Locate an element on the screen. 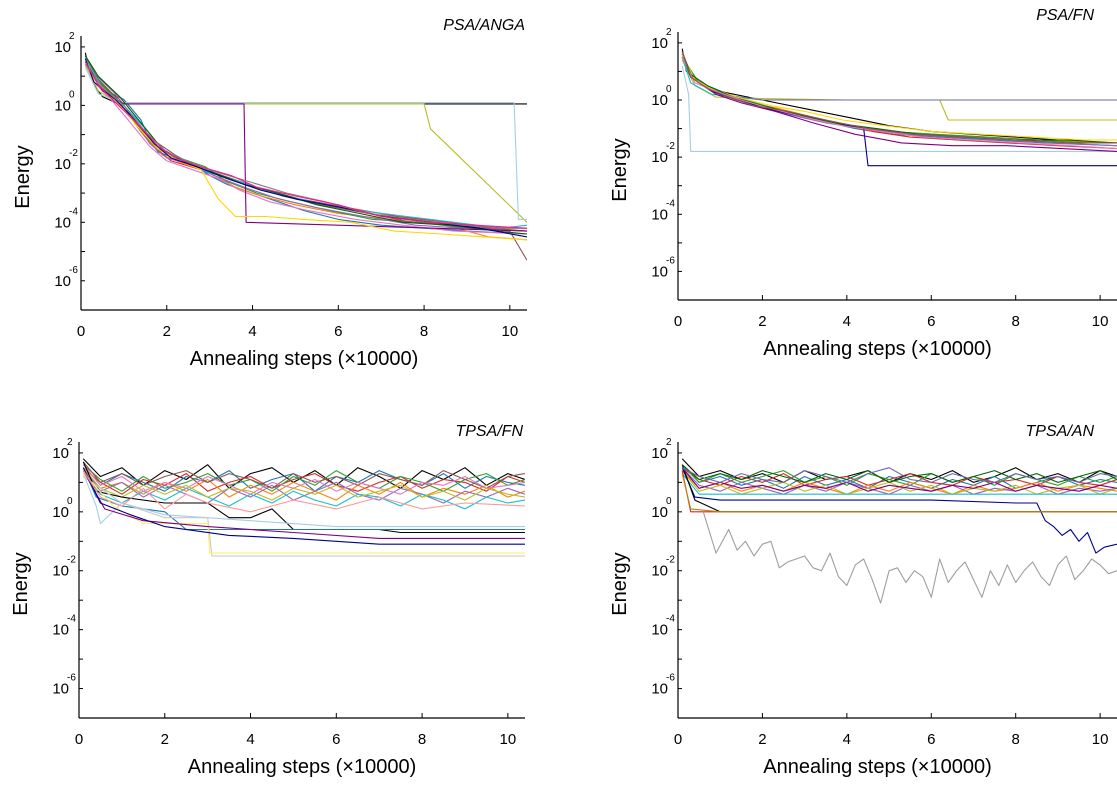 This screenshot has height=787, width=1117. panel-title: PSA/ANGA is located at coordinates (484, 25).